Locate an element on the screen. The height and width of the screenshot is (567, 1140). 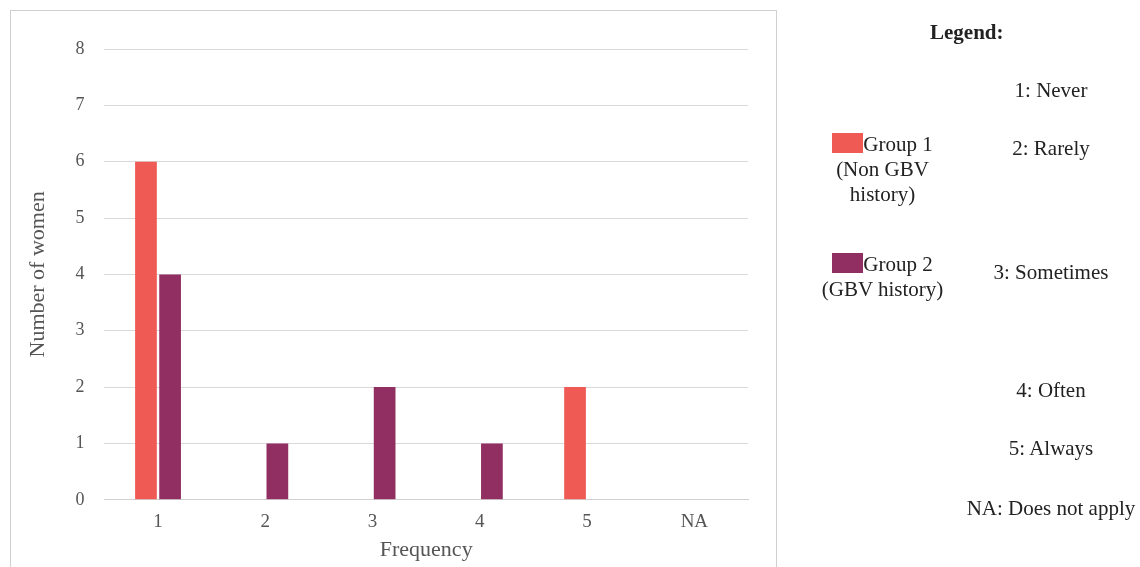
x-tick-label: 4 is located at coordinates (480, 521).